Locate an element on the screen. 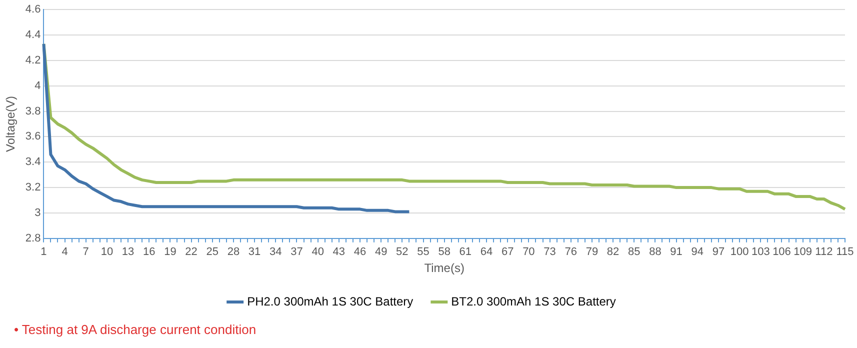 The image size is (857, 348). x-tick-label: 106 is located at coordinates (781, 252).